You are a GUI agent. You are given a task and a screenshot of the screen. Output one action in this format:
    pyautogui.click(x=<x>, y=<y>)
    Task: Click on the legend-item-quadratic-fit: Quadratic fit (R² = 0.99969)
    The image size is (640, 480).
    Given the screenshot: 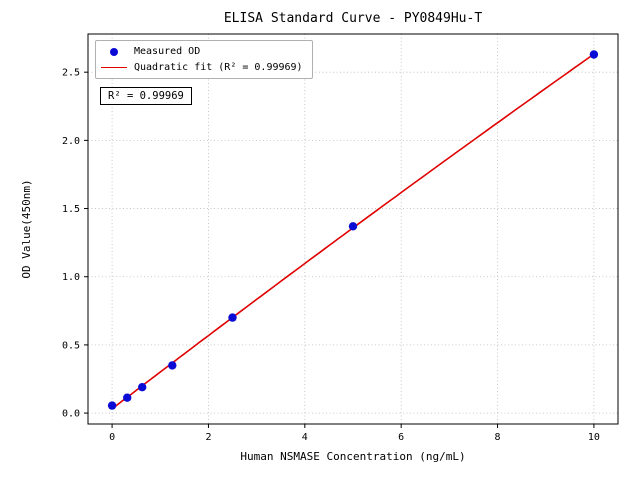 What is the action you would take?
    pyautogui.click(x=202, y=67)
    